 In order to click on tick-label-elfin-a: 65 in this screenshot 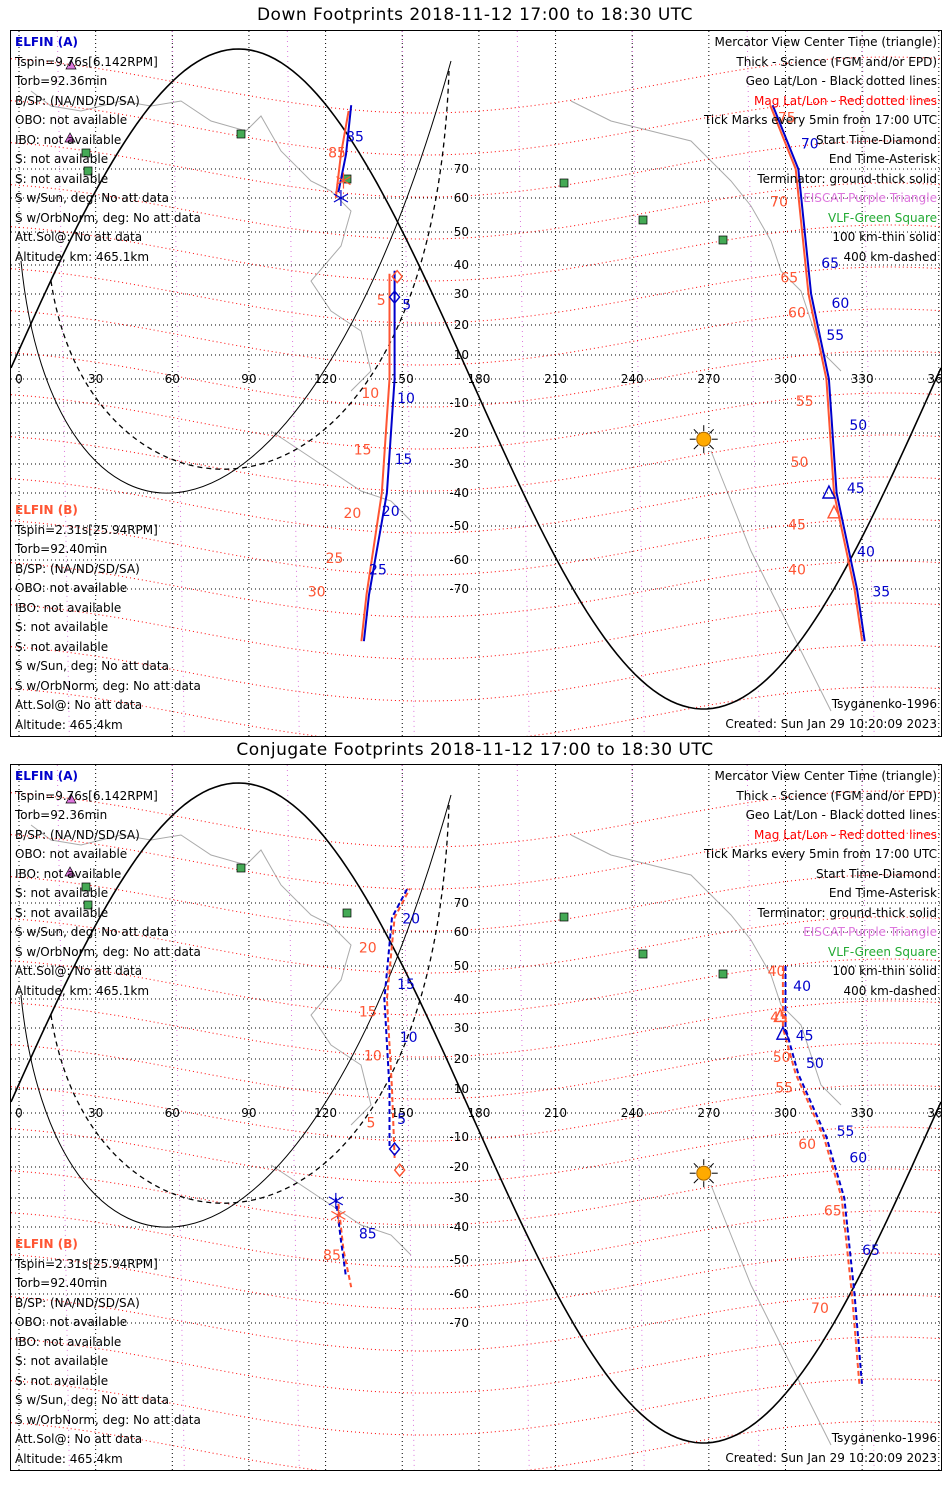, I will do `click(871, 1251)`.